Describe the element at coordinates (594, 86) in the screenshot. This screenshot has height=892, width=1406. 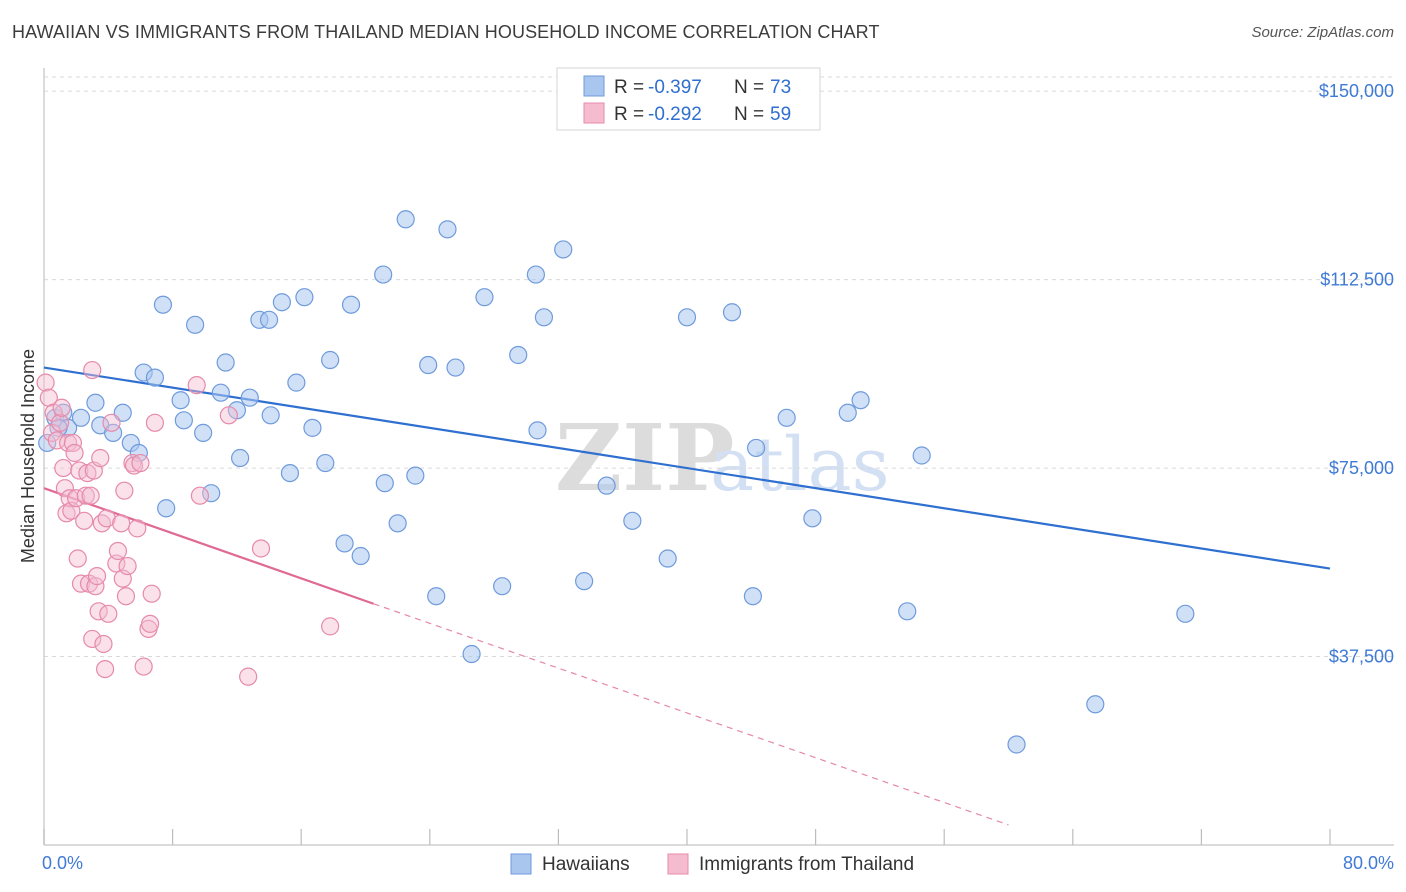
I see `legend-swatch-hawaiians` at that location.